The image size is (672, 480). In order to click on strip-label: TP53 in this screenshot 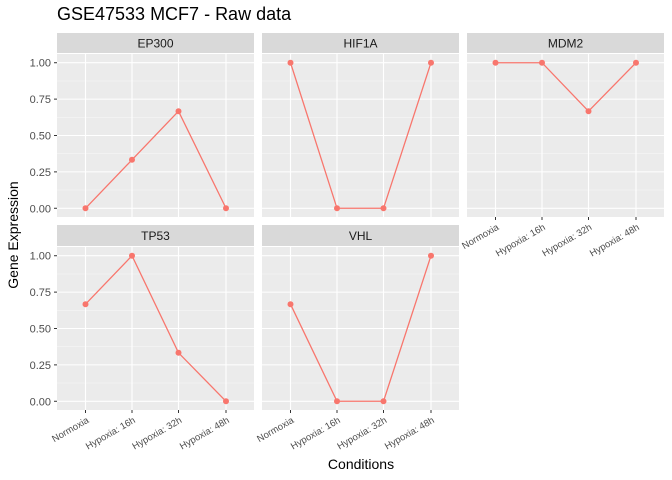, I will do `click(155, 236)`.